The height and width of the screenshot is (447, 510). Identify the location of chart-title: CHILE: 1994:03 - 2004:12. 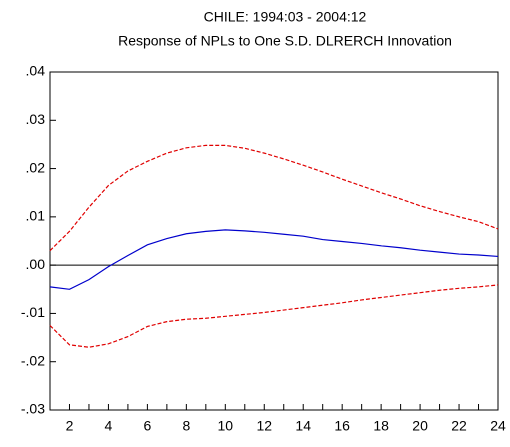
(285, 17).